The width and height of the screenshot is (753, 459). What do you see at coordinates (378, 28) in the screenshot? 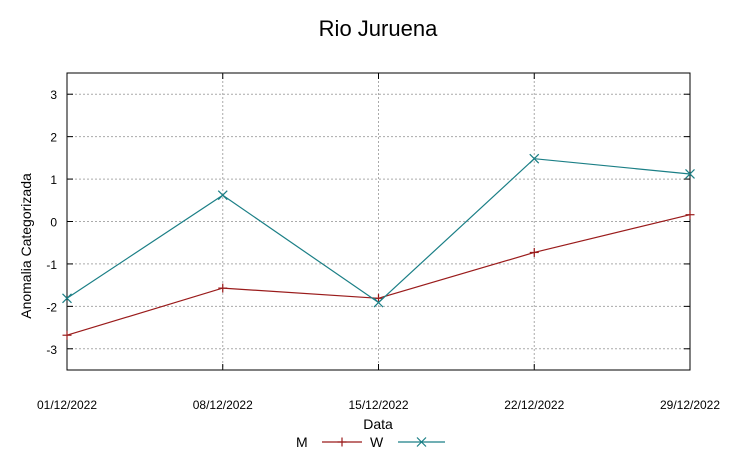
I see `chart-title: Rio Juruena` at bounding box center [378, 28].